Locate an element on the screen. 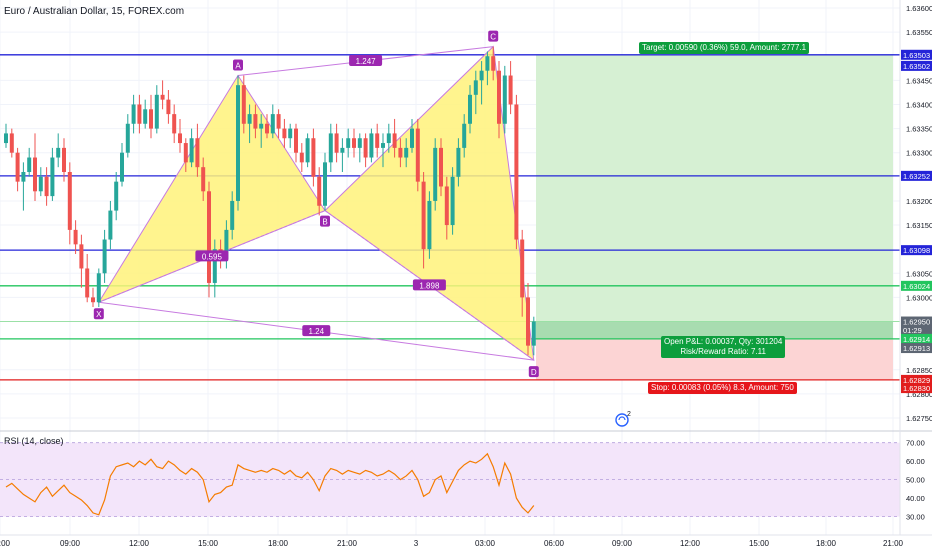  price-tick: 1.63550 is located at coordinates (919, 32).